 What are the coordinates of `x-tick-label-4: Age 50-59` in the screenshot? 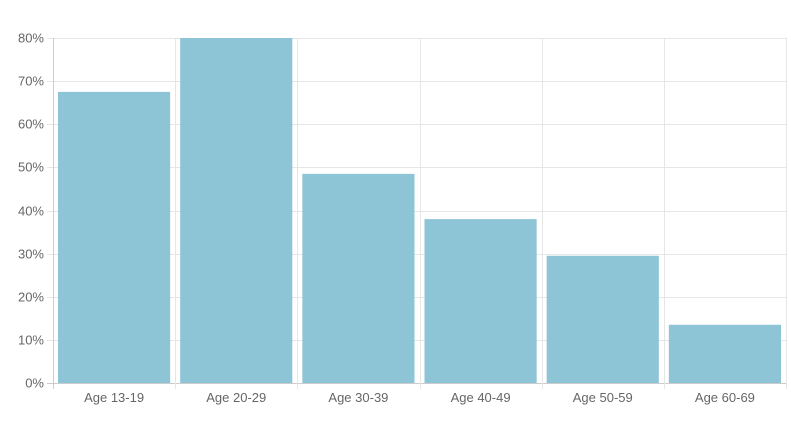 It's located at (603, 397).